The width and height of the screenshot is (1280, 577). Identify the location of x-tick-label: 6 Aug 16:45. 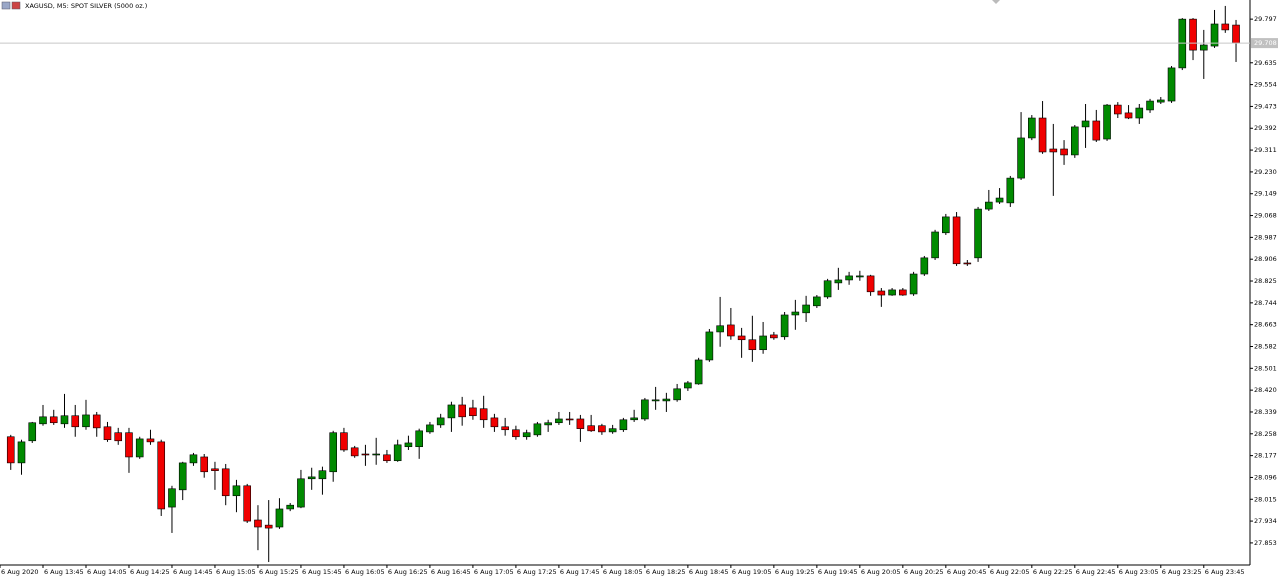
(451, 572).